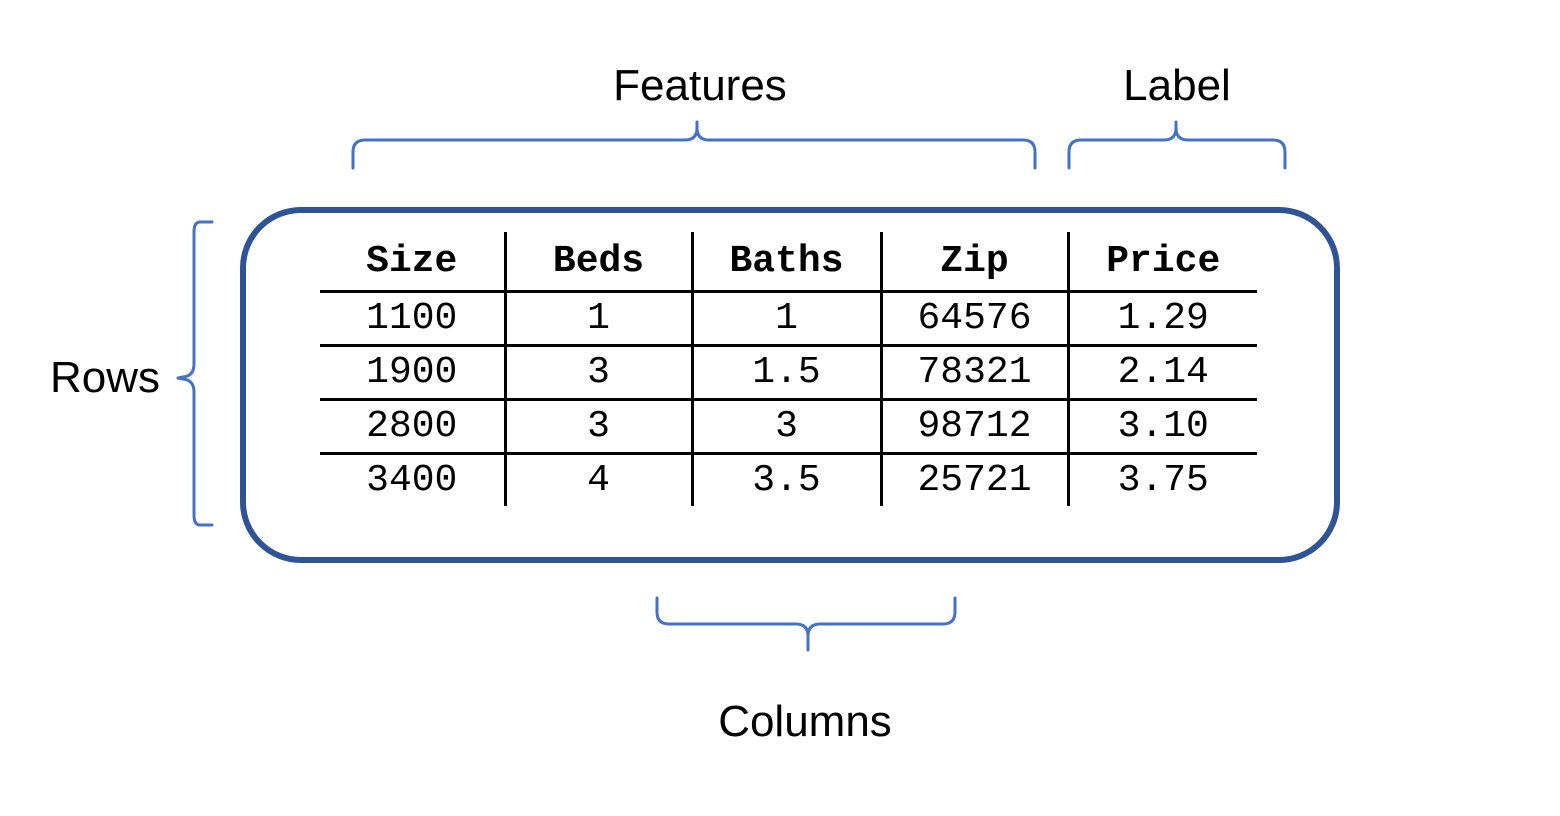 Image resolution: width=1560 pixels, height=816 pixels. I want to click on cell-zip: 64576, so click(975, 319).